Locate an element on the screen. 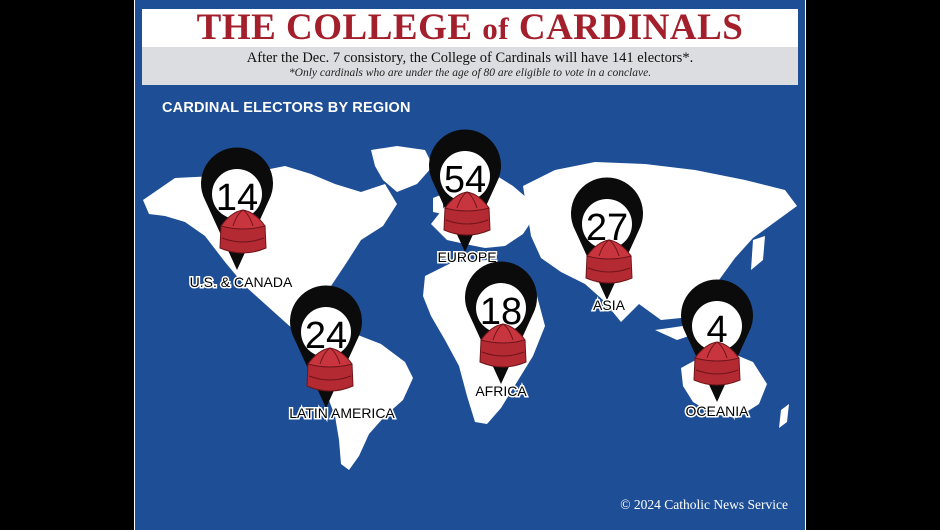 Image resolution: width=940 pixels, height=530 pixels. north-america-landmass is located at coordinates (270, 252).